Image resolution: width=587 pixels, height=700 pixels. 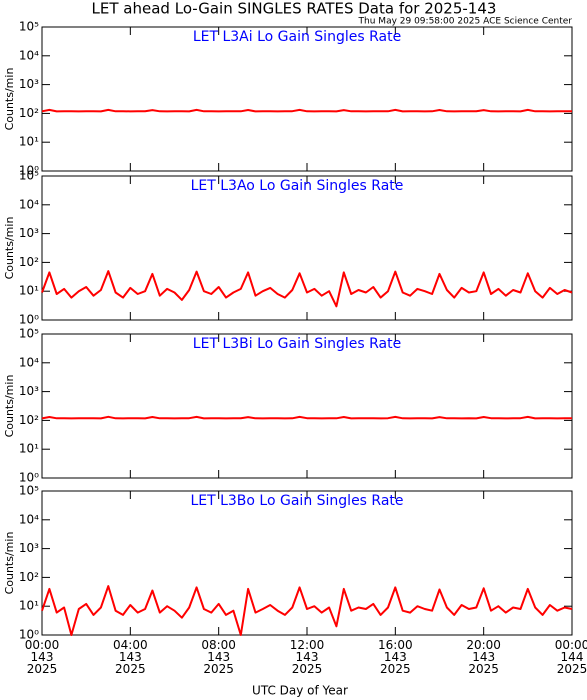 What do you see at coordinates (297, 37) in the screenshot?
I see `panel-title: LET L3Ai Lo Gain Singles Rate` at bounding box center [297, 37].